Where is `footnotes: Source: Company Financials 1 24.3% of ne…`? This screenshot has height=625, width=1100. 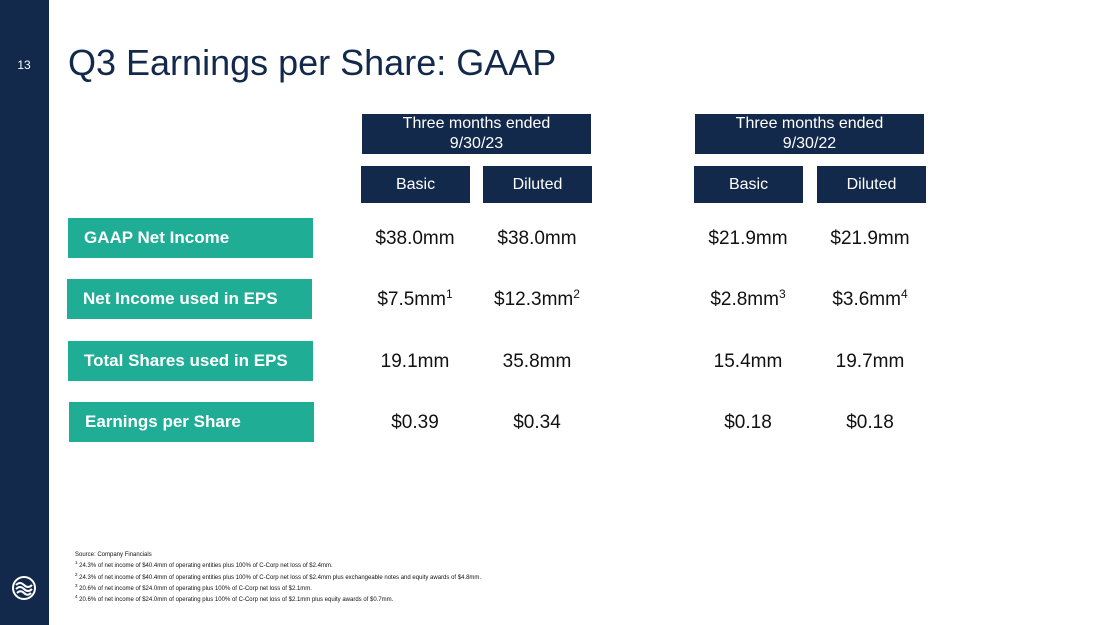
footnotes: Source: Company Financials 1 24.3% of ne… is located at coordinates (278, 577).